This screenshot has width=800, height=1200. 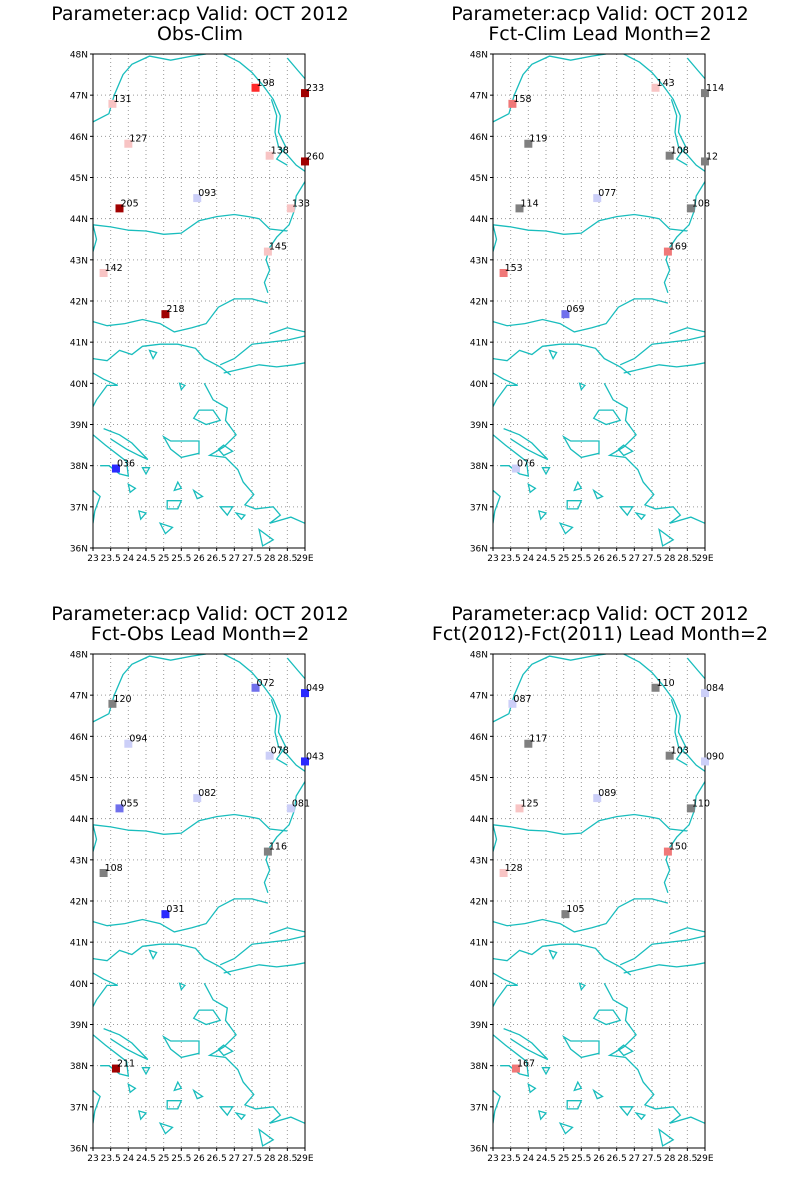 I want to click on station-marker: 167, so click(x=523, y=1066).